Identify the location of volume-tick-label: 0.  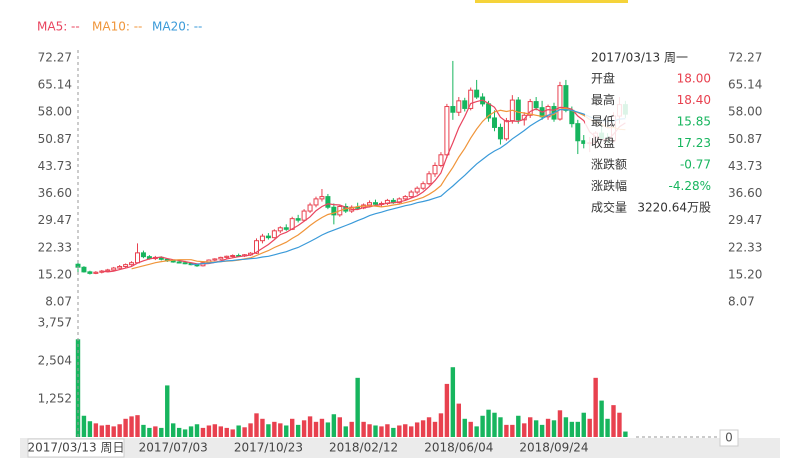
(729, 438).